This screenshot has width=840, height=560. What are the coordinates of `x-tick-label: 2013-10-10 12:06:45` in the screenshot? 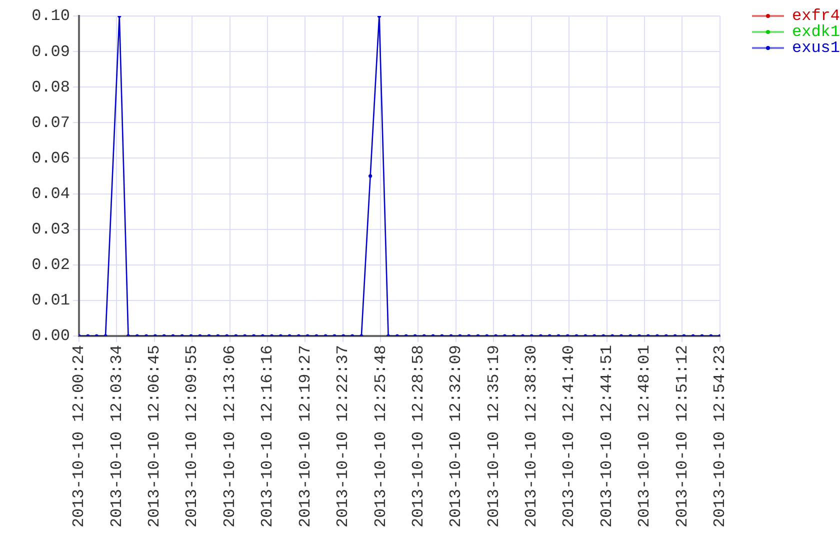 It's located at (155, 436).